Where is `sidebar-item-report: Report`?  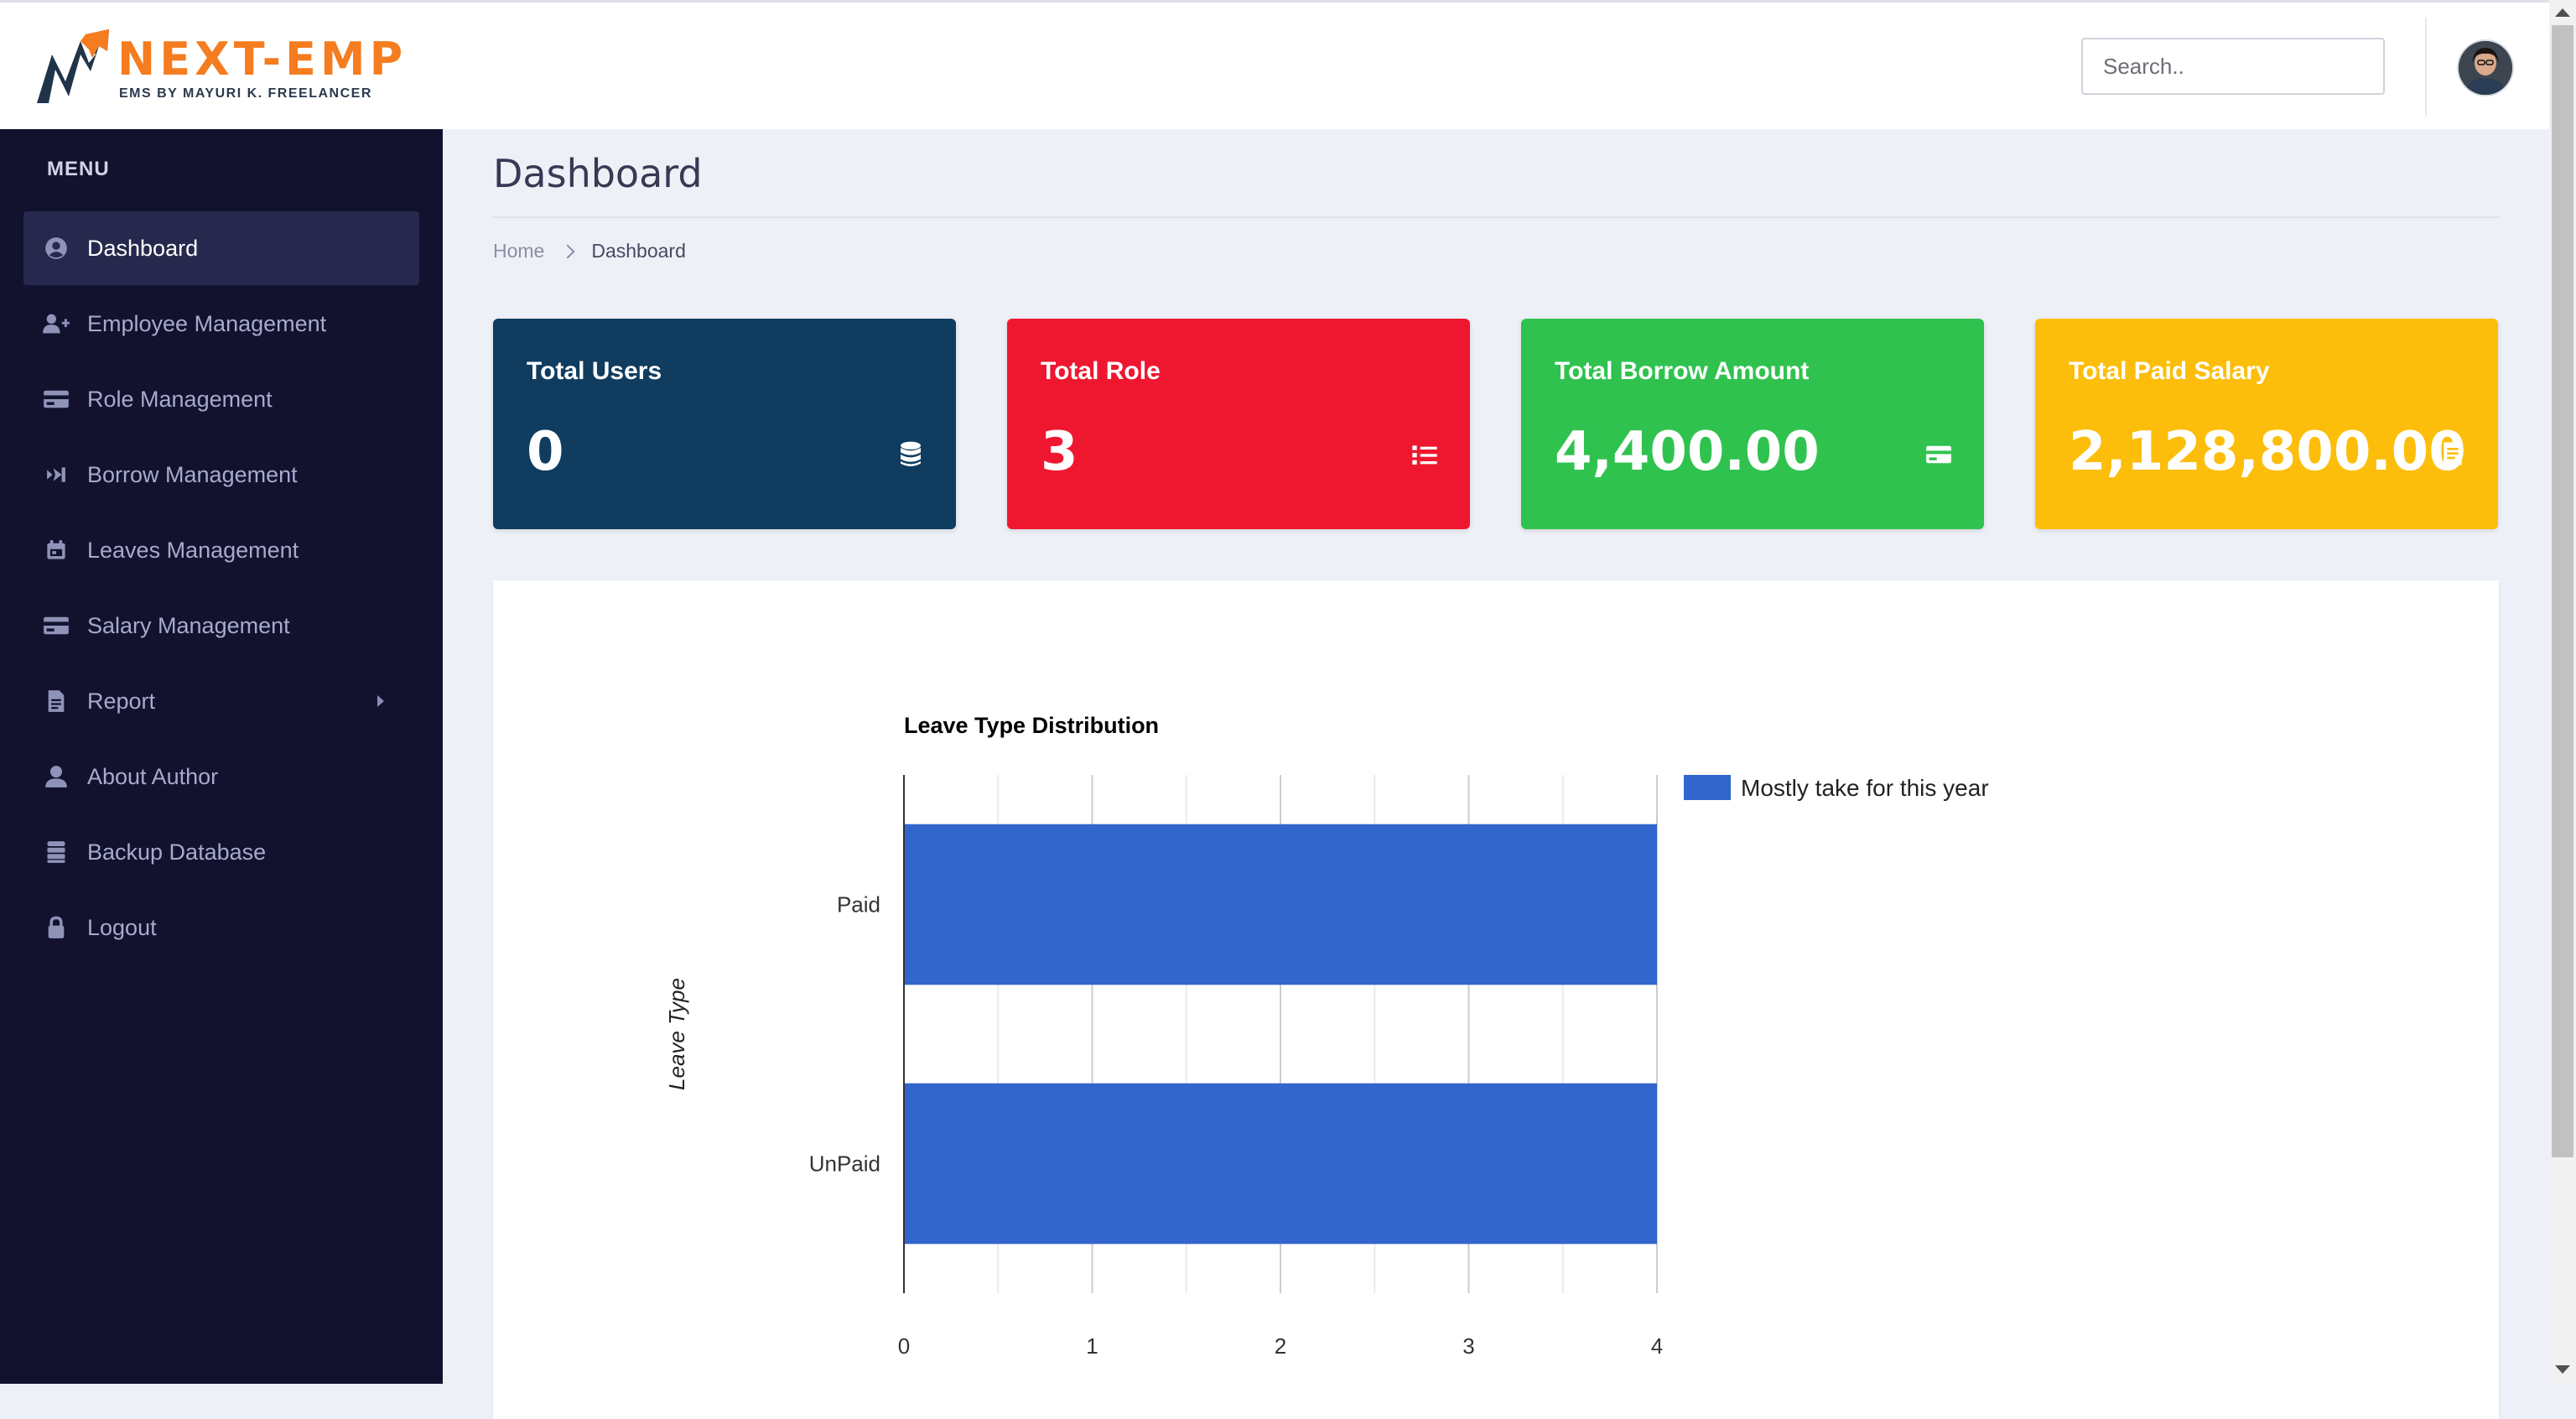 sidebar-item-report: Report is located at coordinates (221, 701).